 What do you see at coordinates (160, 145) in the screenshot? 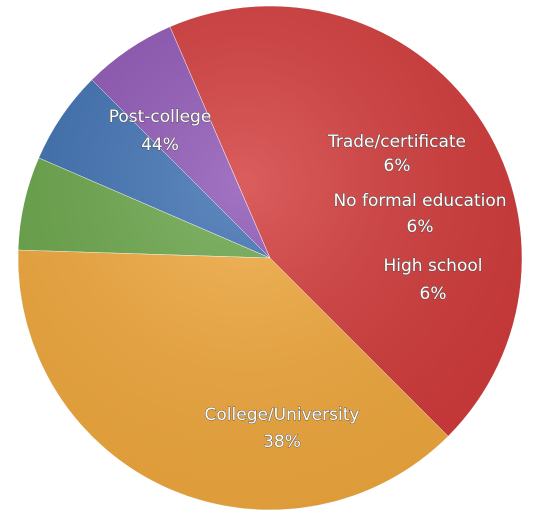
I see `slice-value-label: 44%` at bounding box center [160, 145].